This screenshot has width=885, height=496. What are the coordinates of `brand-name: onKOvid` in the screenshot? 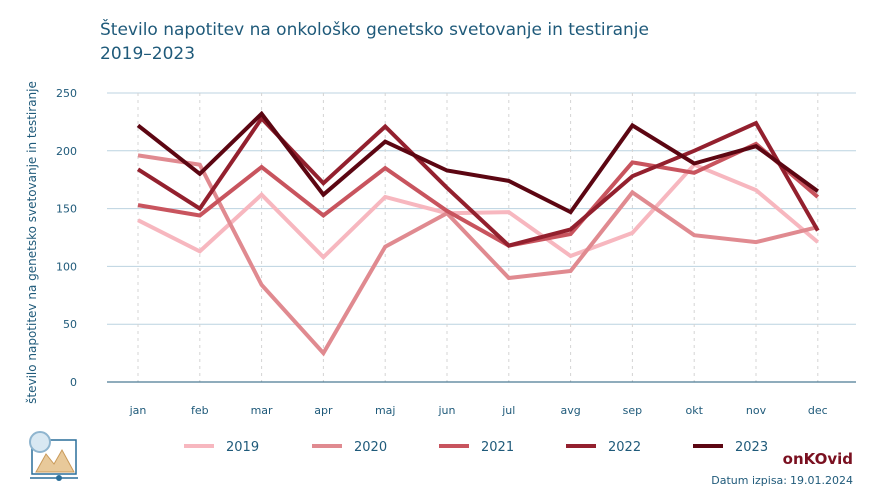 It's located at (817, 459).